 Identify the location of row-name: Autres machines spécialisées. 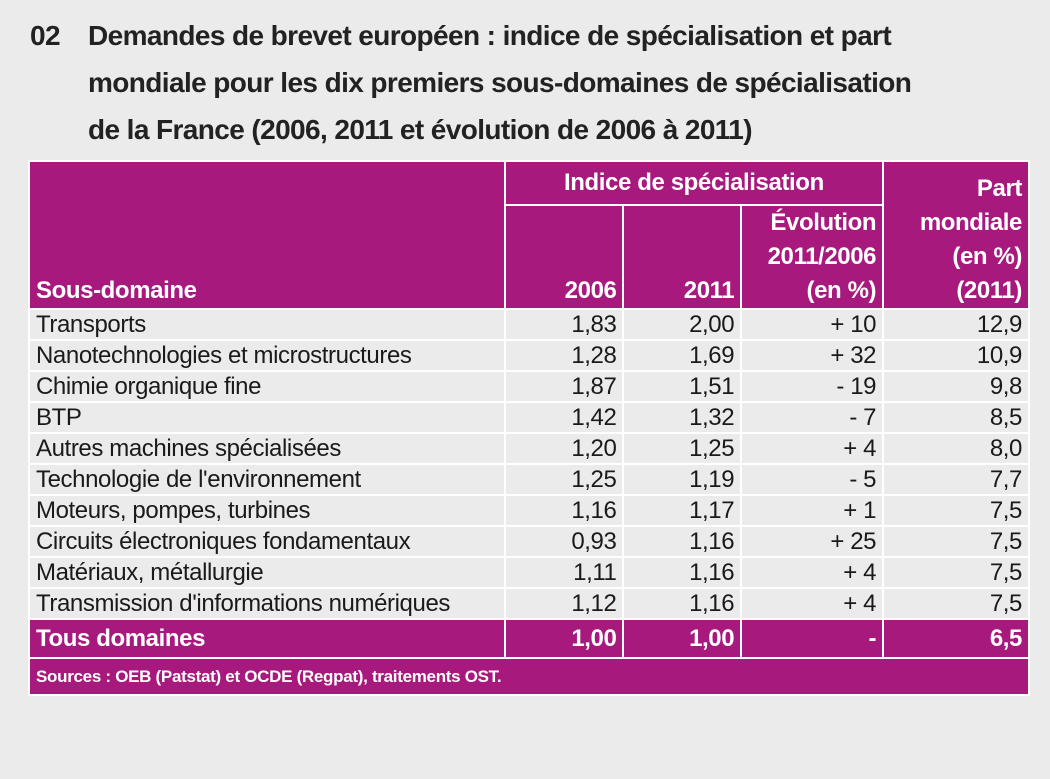
(267, 448).